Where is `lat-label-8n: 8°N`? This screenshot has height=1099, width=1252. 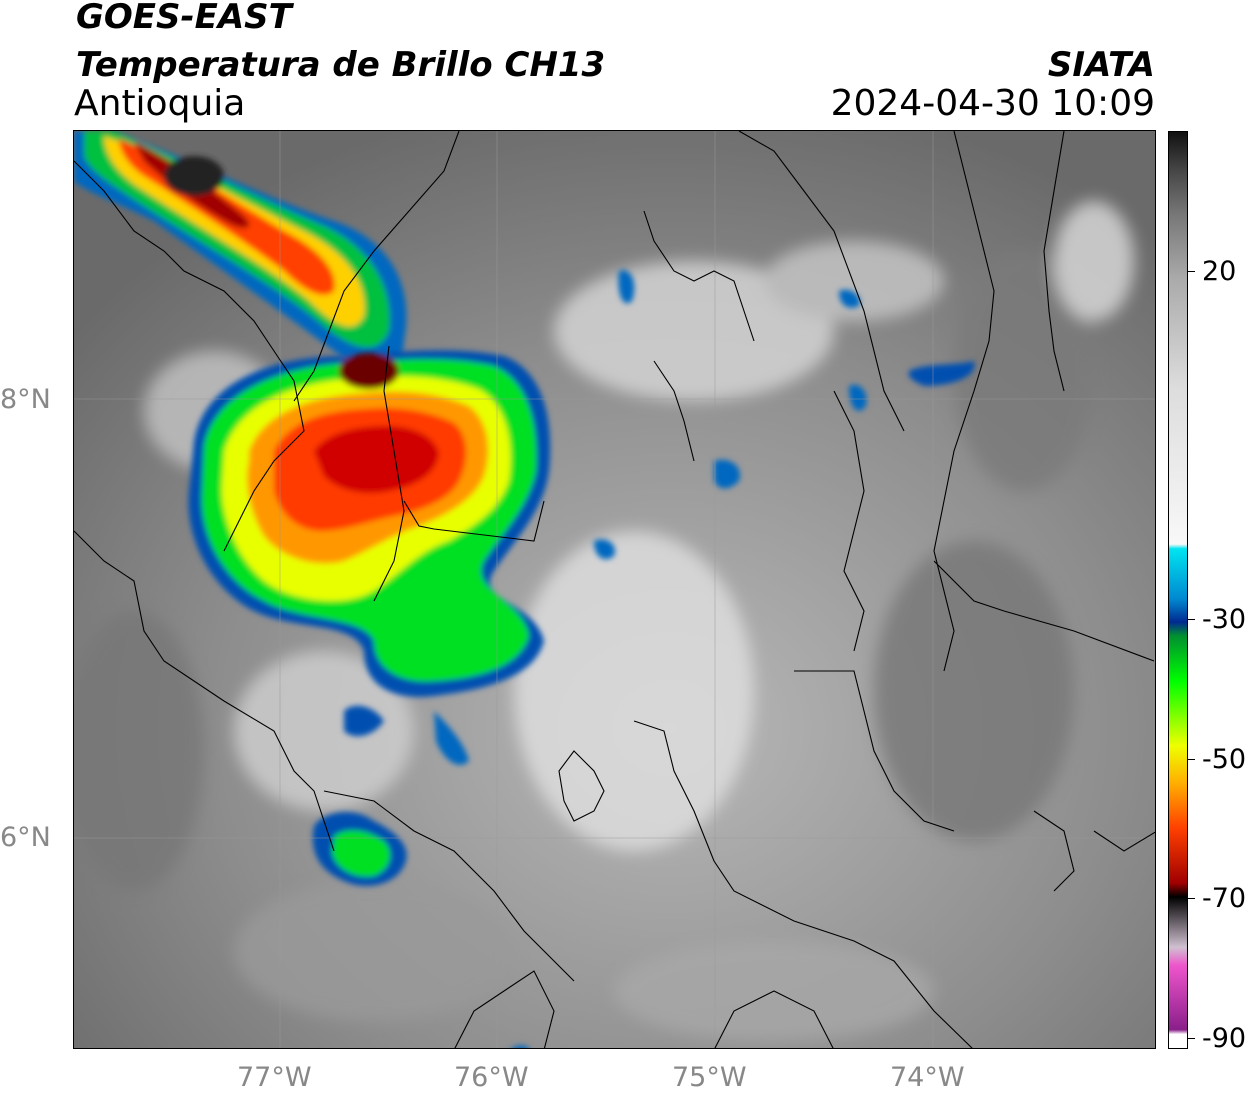 lat-label-8n: 8°N is located at coordinates (25, 399).